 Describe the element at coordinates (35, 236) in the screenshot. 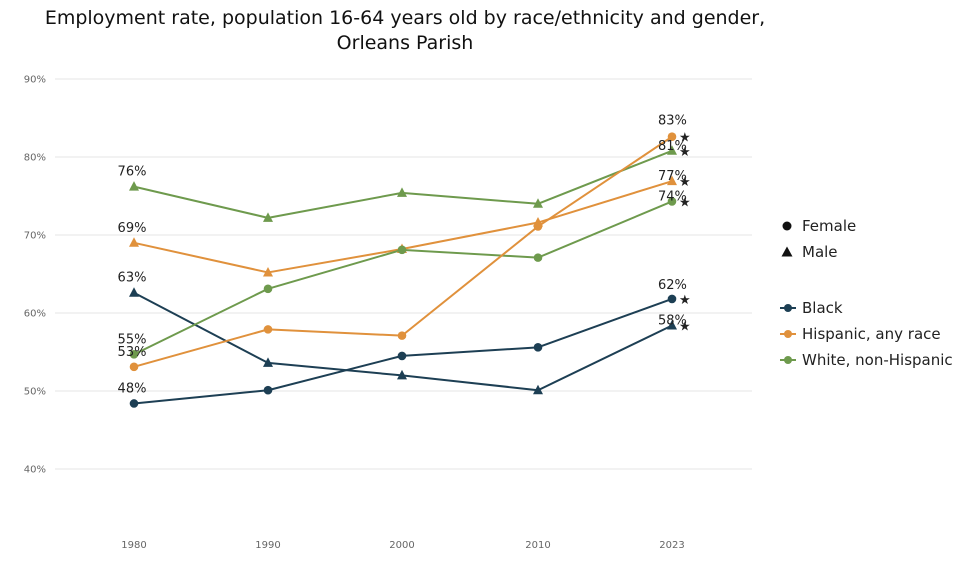

I see `y-tick-label: 70%` at that location.